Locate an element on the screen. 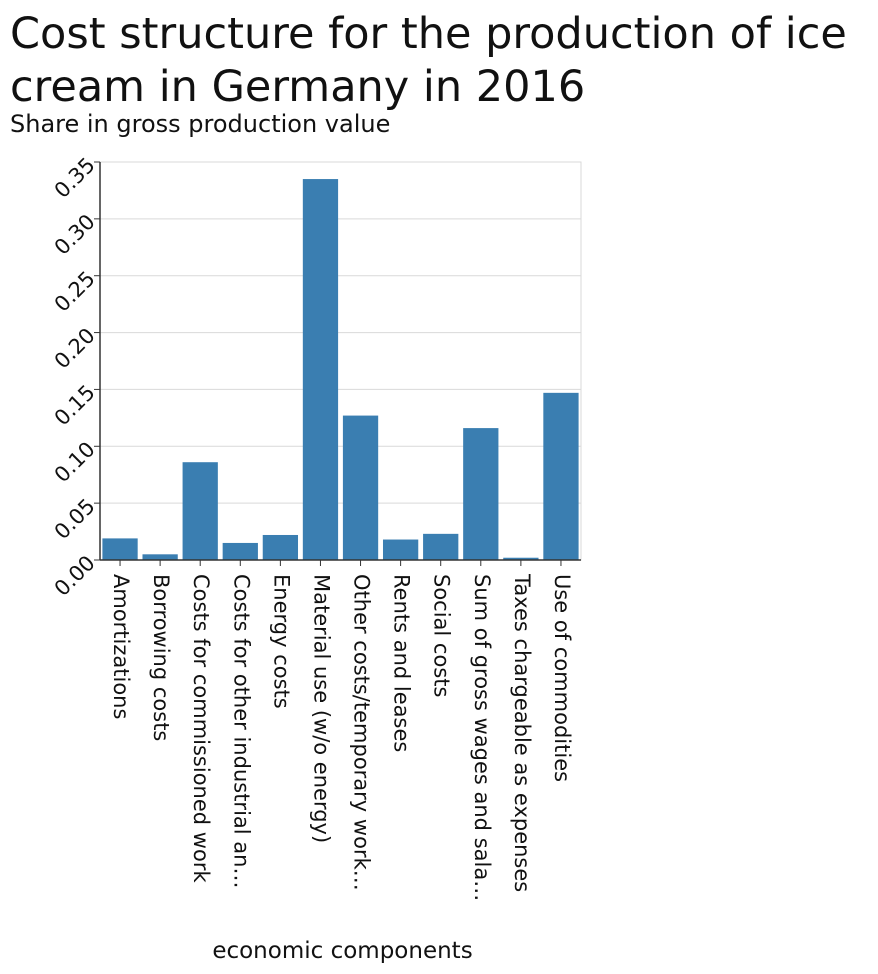 This screenshot has width=878, height=974. x-tick-label: Borrowing costs is located at coordinates (161, 657).